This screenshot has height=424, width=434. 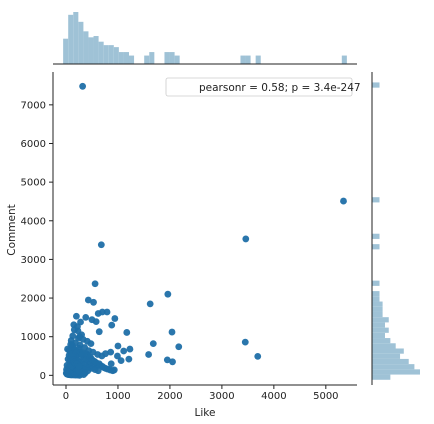 What do you see at coordinates (201, 393) in the screenshot?
I see `x-axis-ticks: 0 1000 2000 3000 4000 5000` at bounding box center [201, 393].